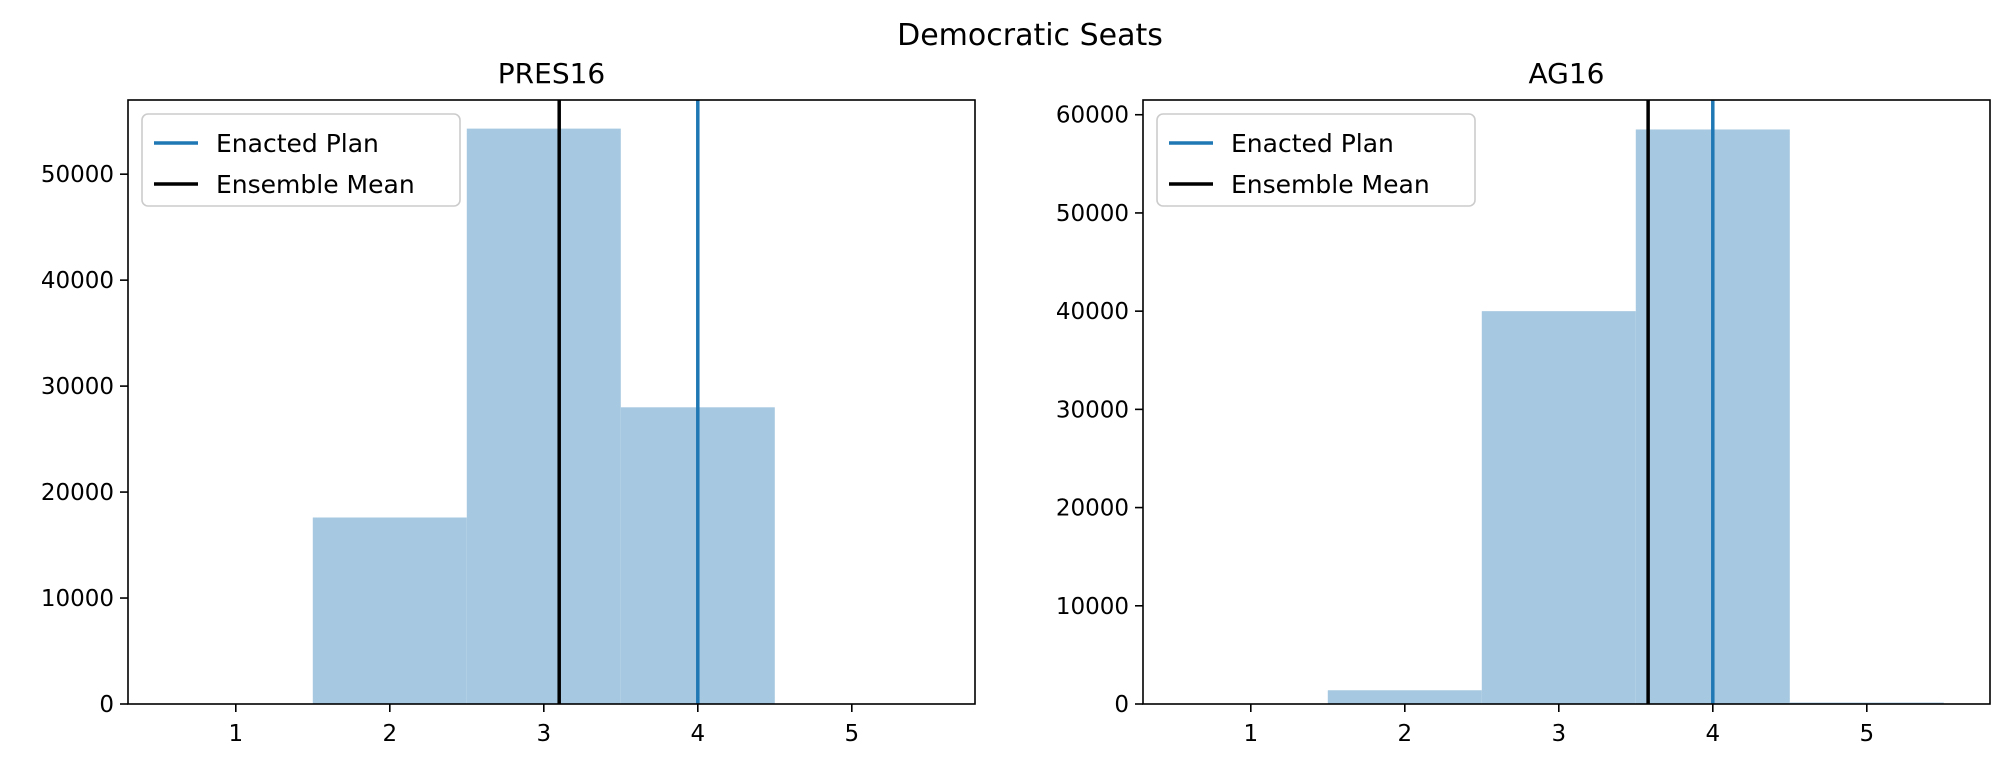 The image size is (2011, 771). What do you see at coordinates (551, 73) in the screenshot?
I see `panel-title: PRES16` at bounding box center [551, 73].